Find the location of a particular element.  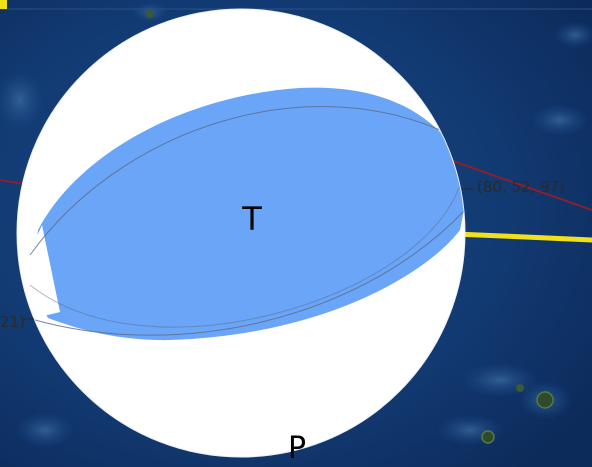

p-axis-label: P is located at coordinates (297, 448).